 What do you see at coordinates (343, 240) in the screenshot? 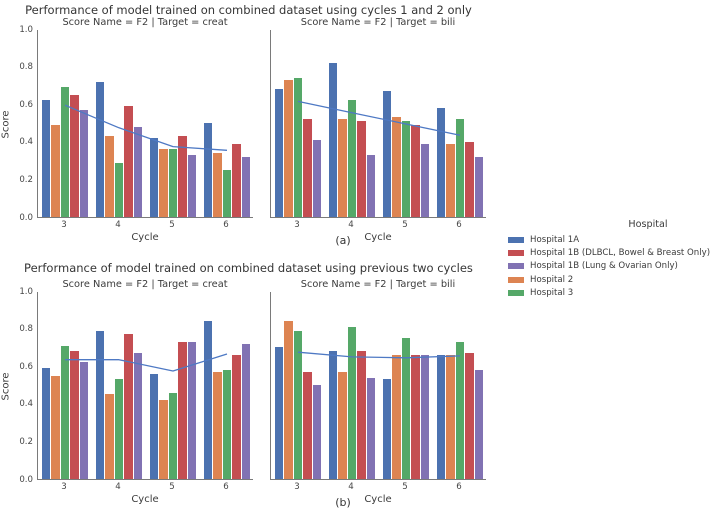
I see `figure-a-caption: (a)` at bounding box center [343, 240].